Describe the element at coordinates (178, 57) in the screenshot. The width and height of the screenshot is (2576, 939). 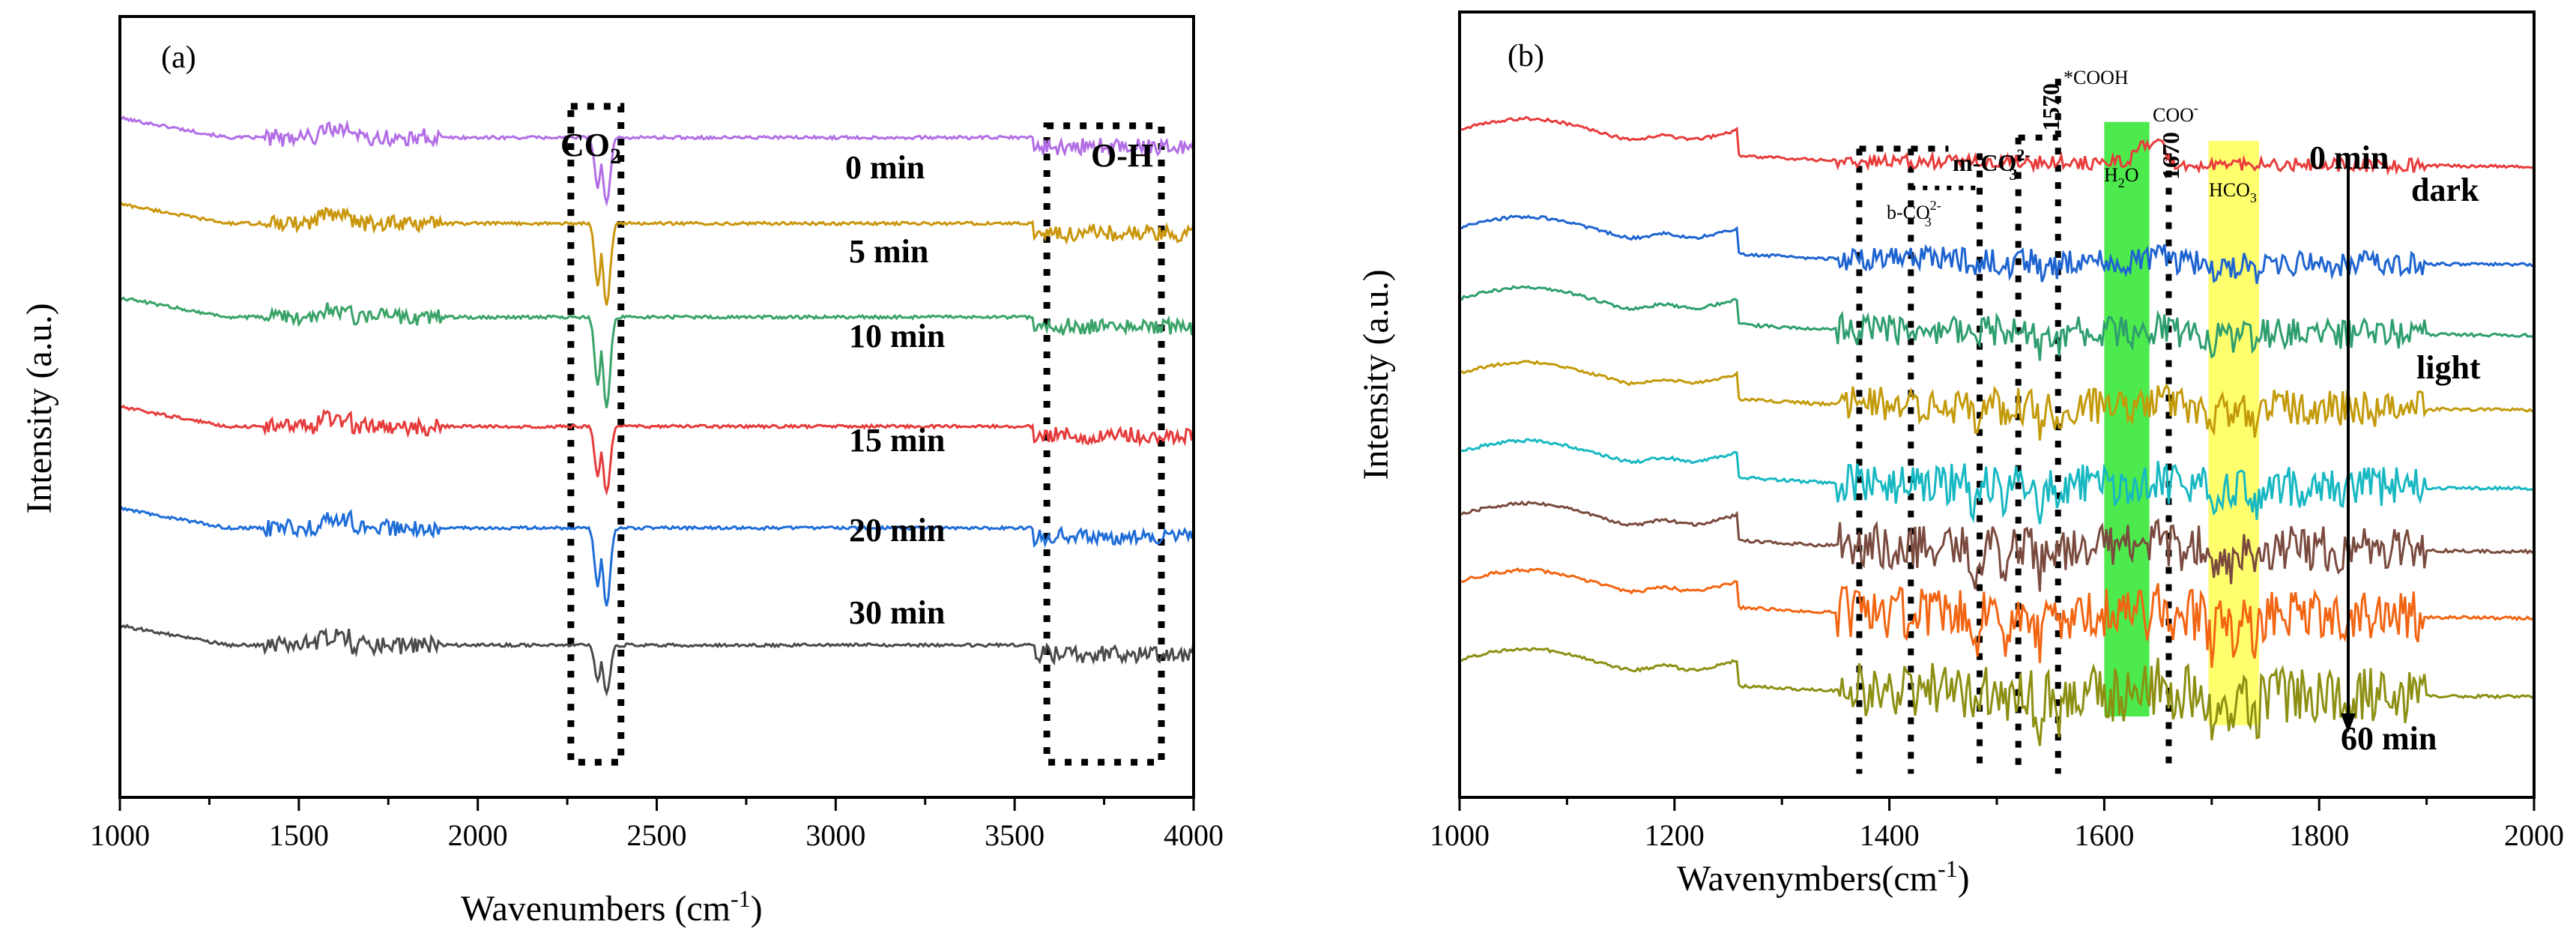
I see `a-panel-label: (a)` at that location.